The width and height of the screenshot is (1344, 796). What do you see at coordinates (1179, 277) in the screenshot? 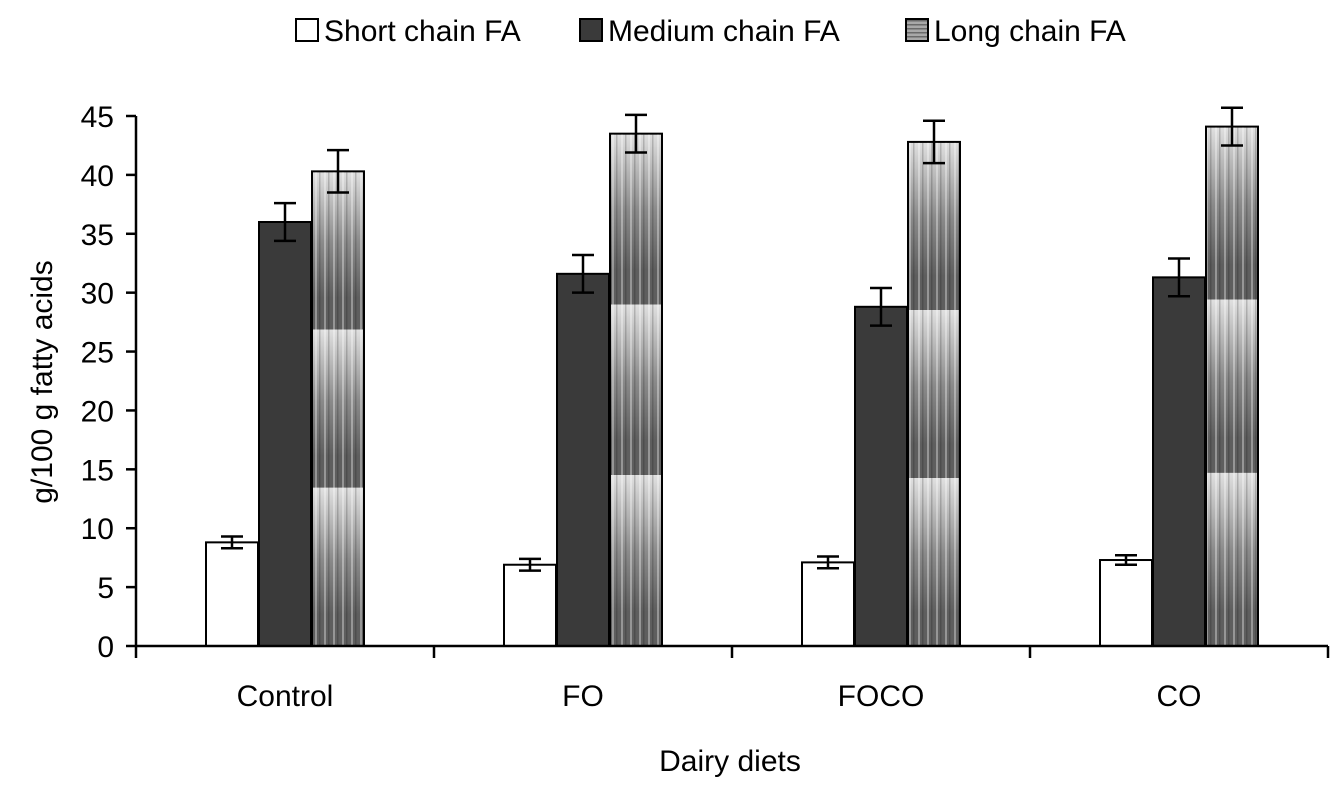
I see `error-bar-medium-chain-fa-co` at bounding box center [1179, 277].